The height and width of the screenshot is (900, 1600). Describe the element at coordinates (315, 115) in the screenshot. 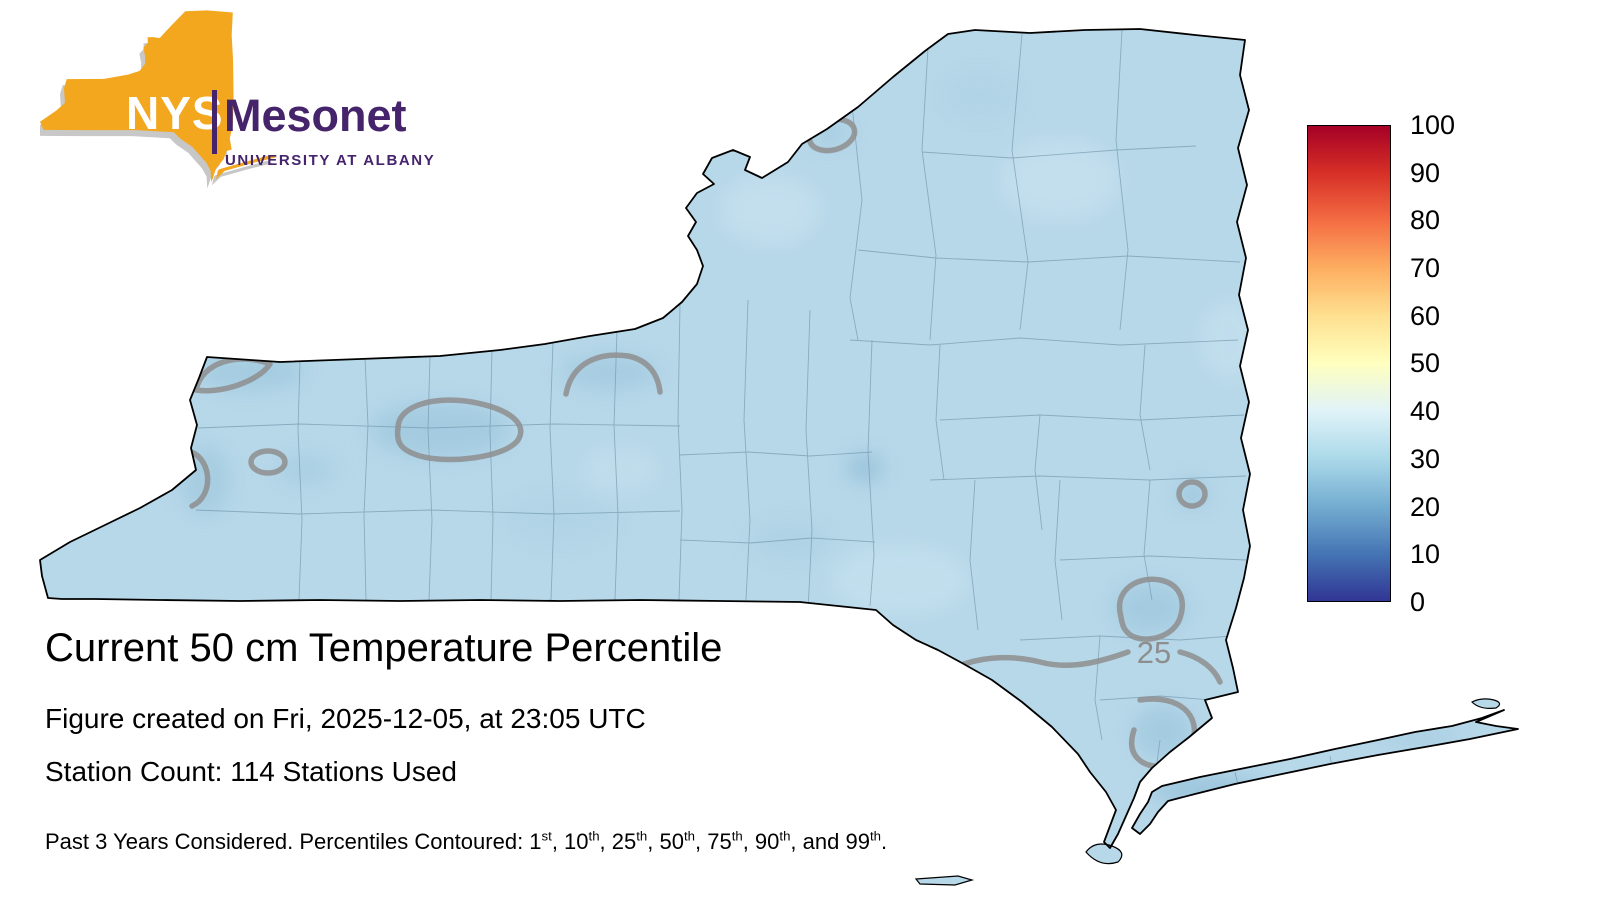

I see `logo-wordmark: Mesonet` at that location.